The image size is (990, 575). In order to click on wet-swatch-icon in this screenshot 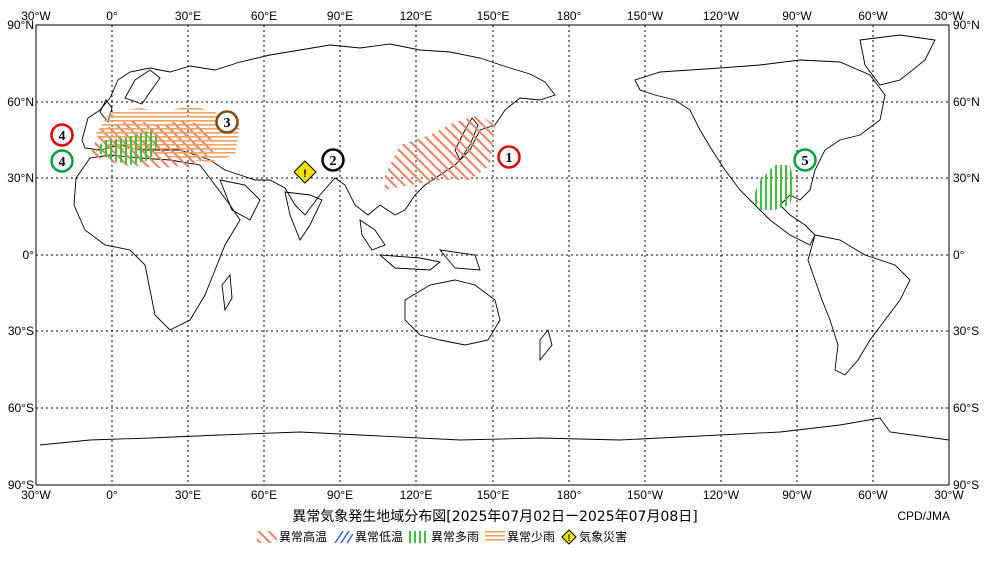, I will do `click(419, 536)`.